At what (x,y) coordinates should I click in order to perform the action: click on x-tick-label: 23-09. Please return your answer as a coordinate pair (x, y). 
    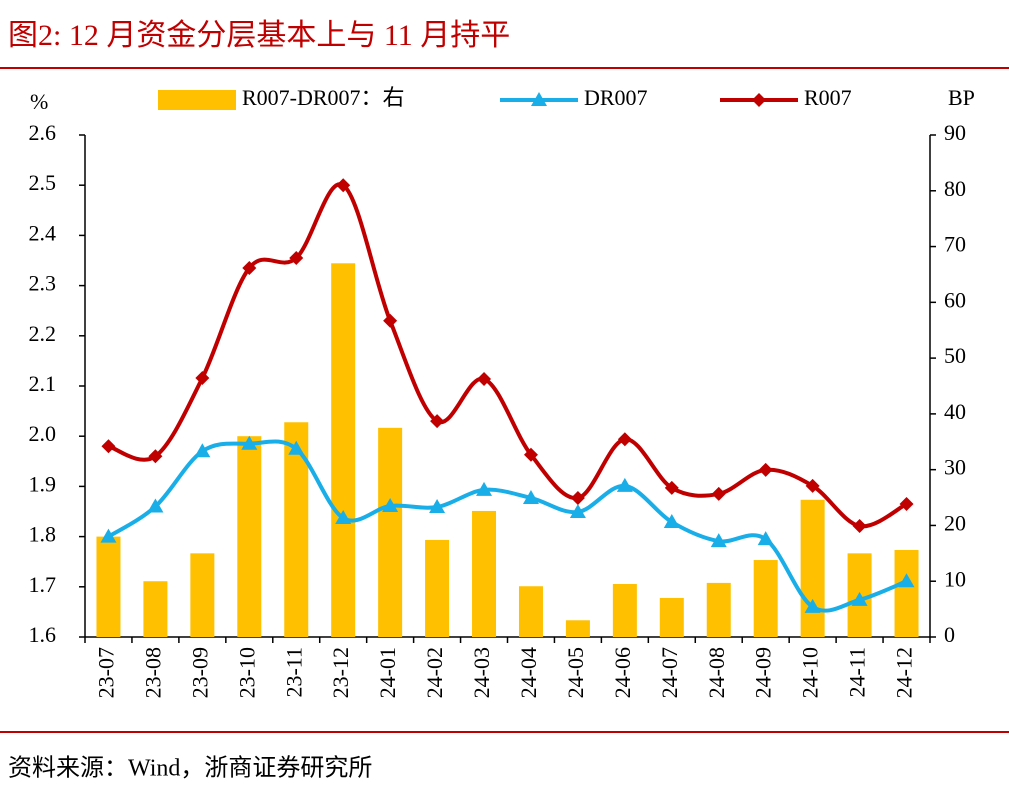
    Looking at the image, I should click on (199, 672).